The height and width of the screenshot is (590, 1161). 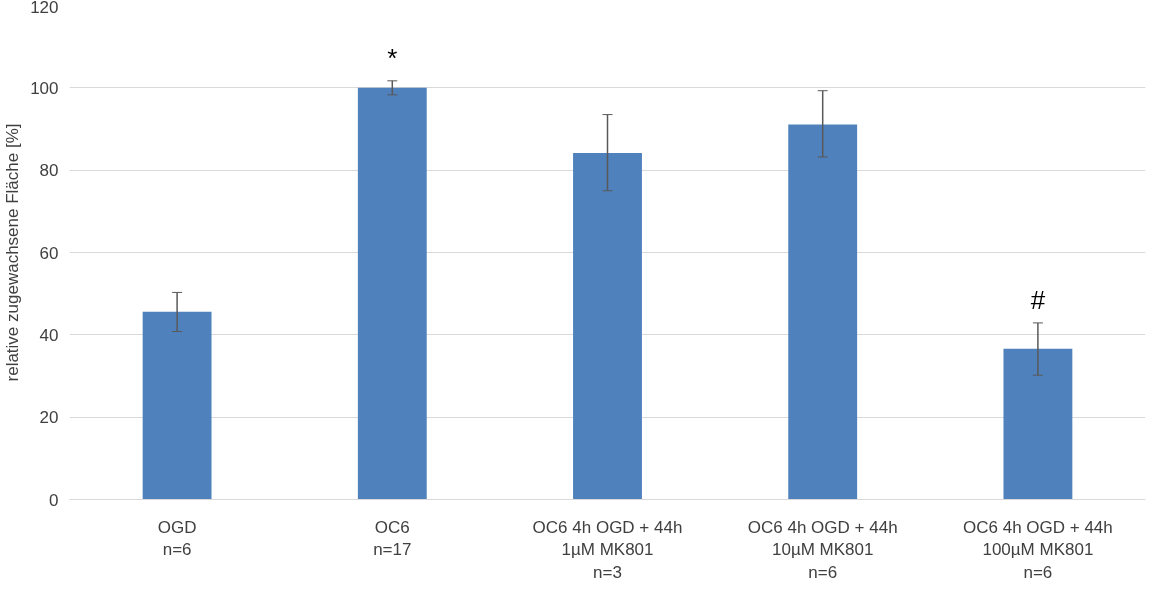 What do you see at coordinates (49, 253) in the screenshot?
I see `y-tick-label: 60` at bounding box center [49, 253].